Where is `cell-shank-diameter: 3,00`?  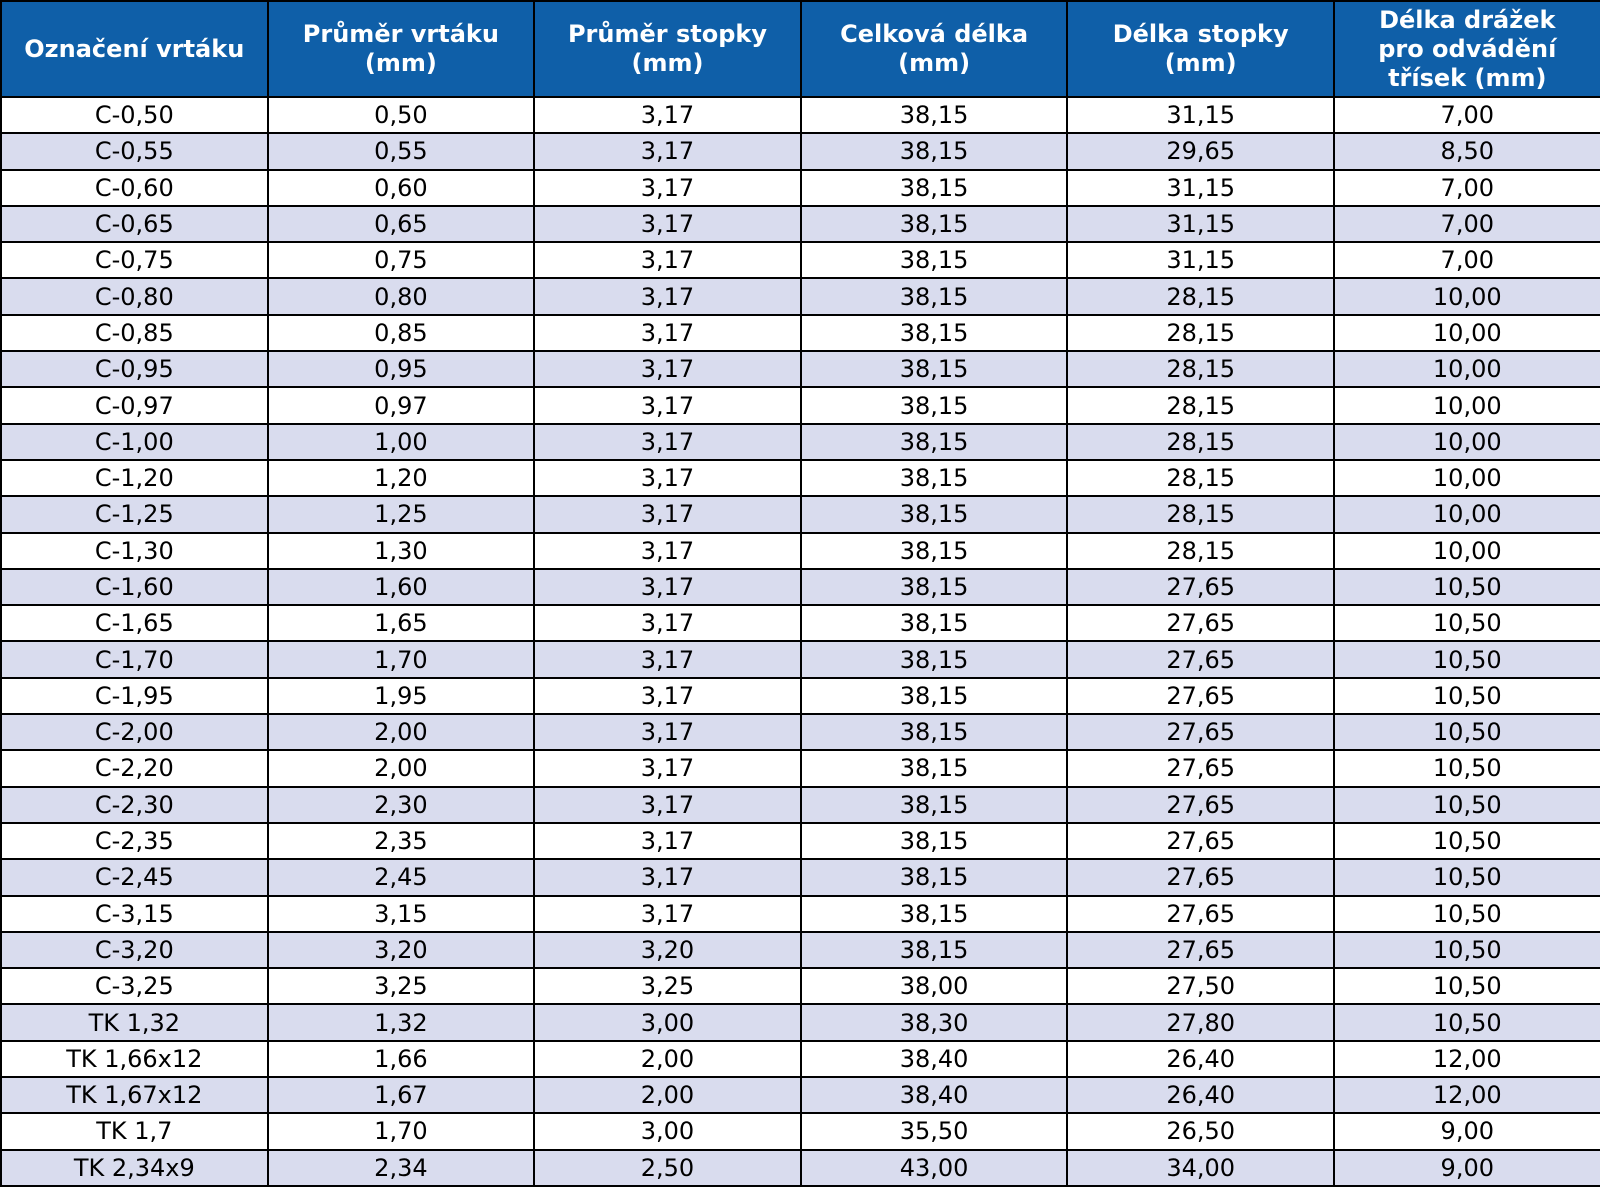 cell-shank-diameter: 3,00 is located at coordinates (667, 1022).